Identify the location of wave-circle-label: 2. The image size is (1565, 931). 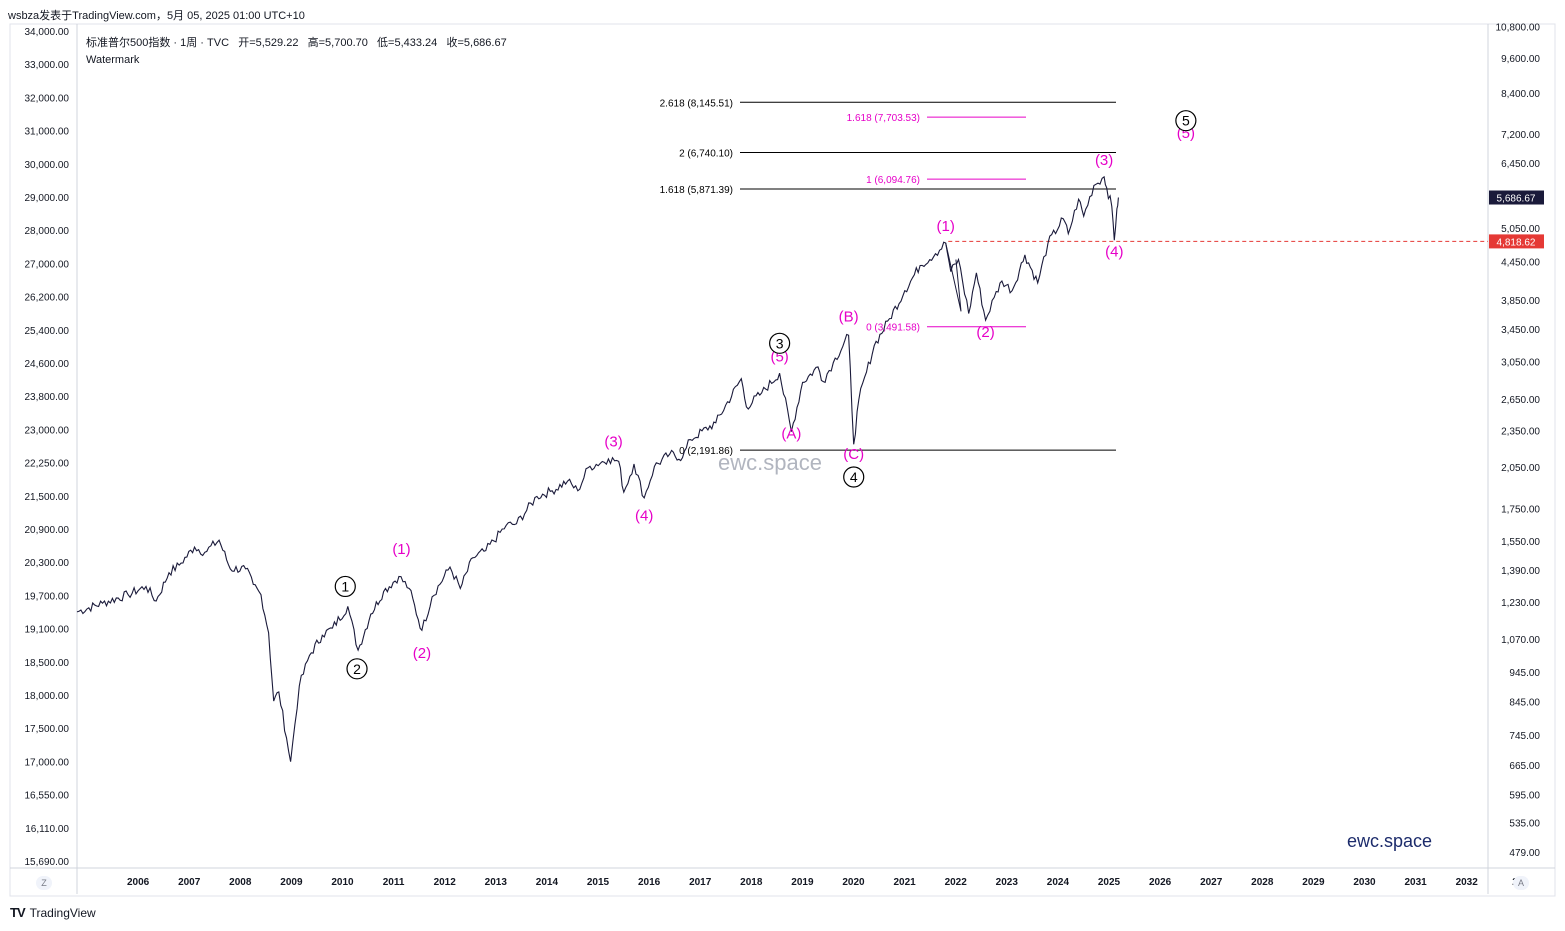
(357, 669).